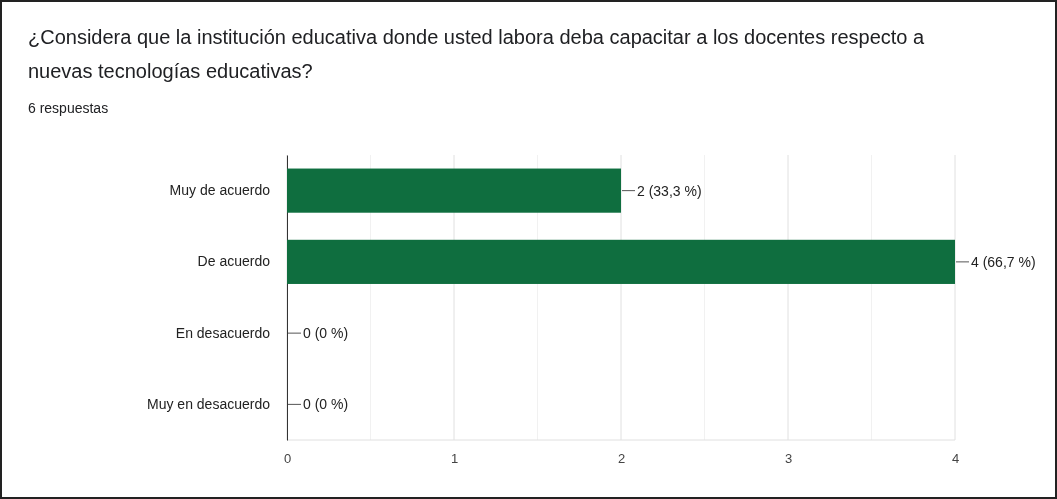 The image size is (1057, 499). I want to click on data-label: 4 (66,7 %), so click(1003, 261).